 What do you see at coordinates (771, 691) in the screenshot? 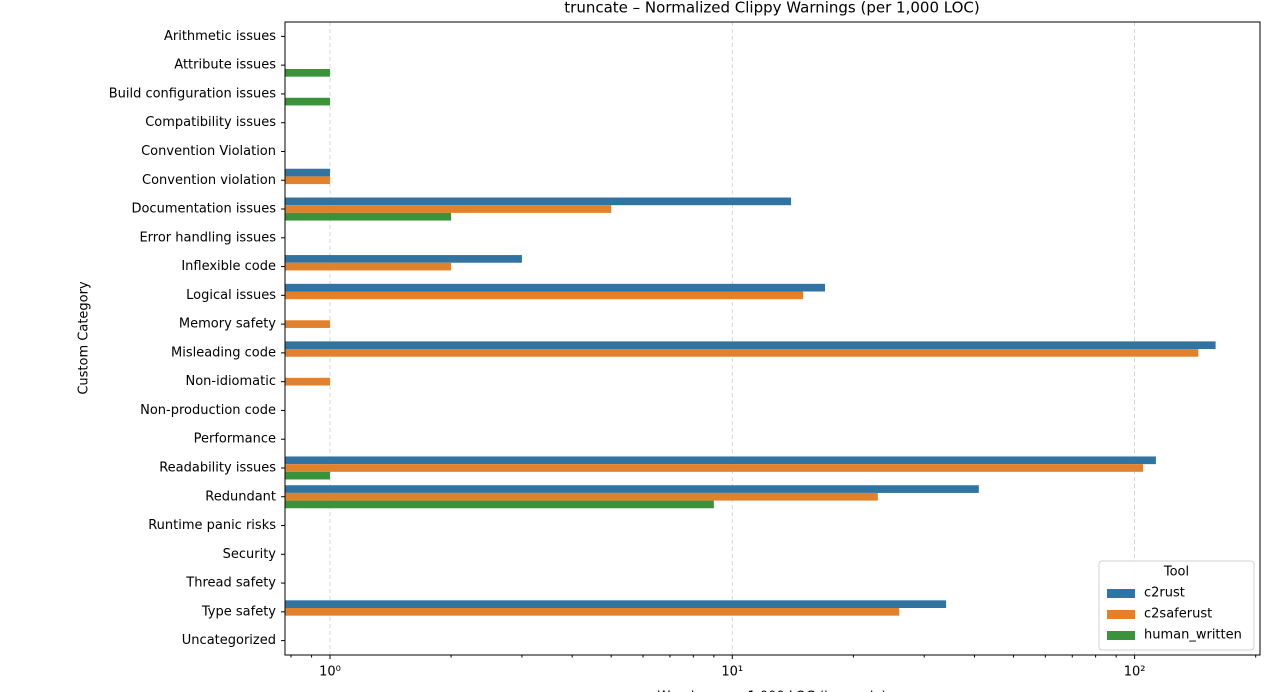
I see `x-axis-label: Warnings per 1,000 LOC (log scale)` at bounding box center [771, 691].